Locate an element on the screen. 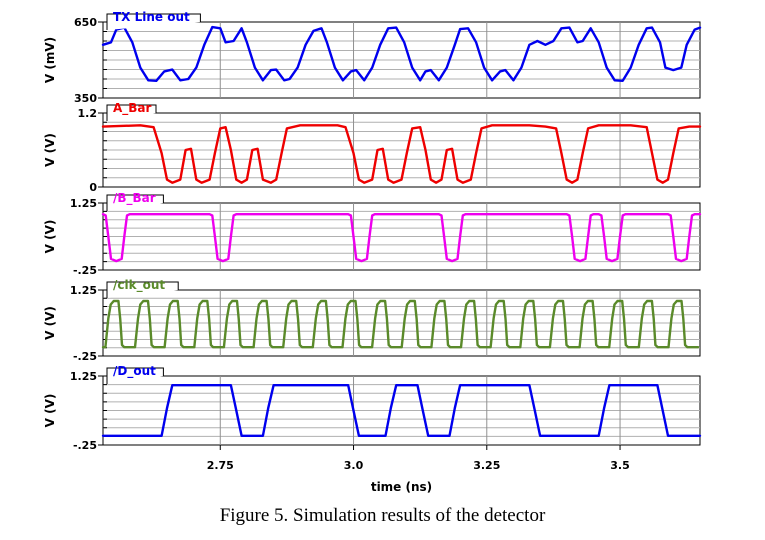 Image resolution: width=765 pixels, height=540 pixels. y-axis-label: V (mV) is located at coordinates (50, 60).